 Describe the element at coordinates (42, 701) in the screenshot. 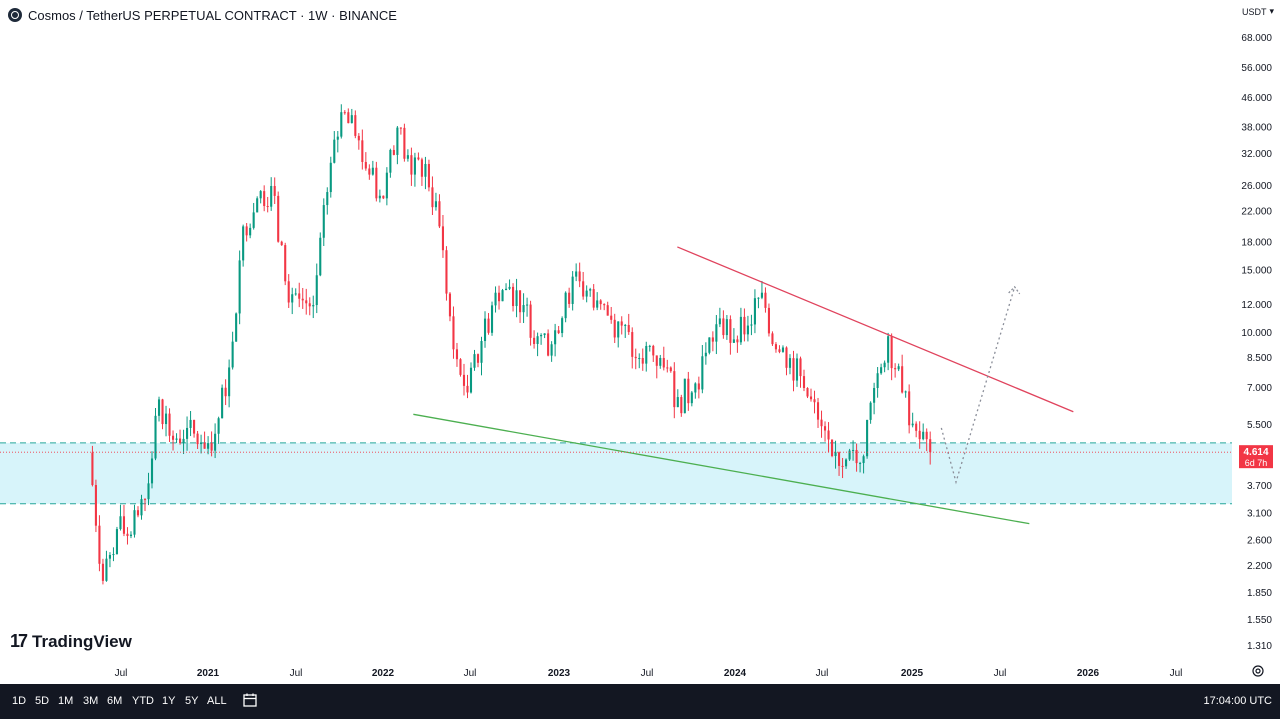

I see `range-5d-button: 5D` at that location.